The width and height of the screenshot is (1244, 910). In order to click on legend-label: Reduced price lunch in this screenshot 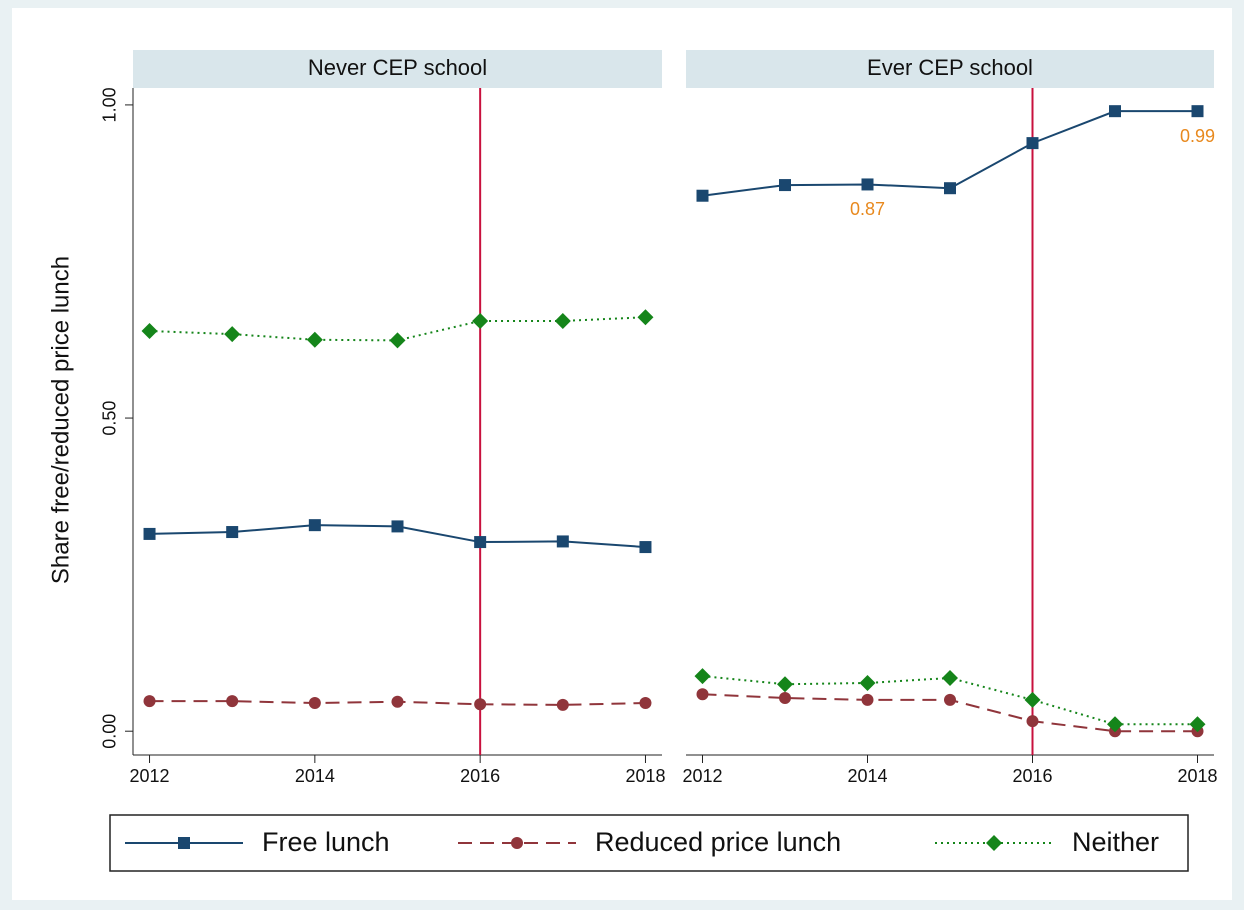, I will do `click(718, 842)`.